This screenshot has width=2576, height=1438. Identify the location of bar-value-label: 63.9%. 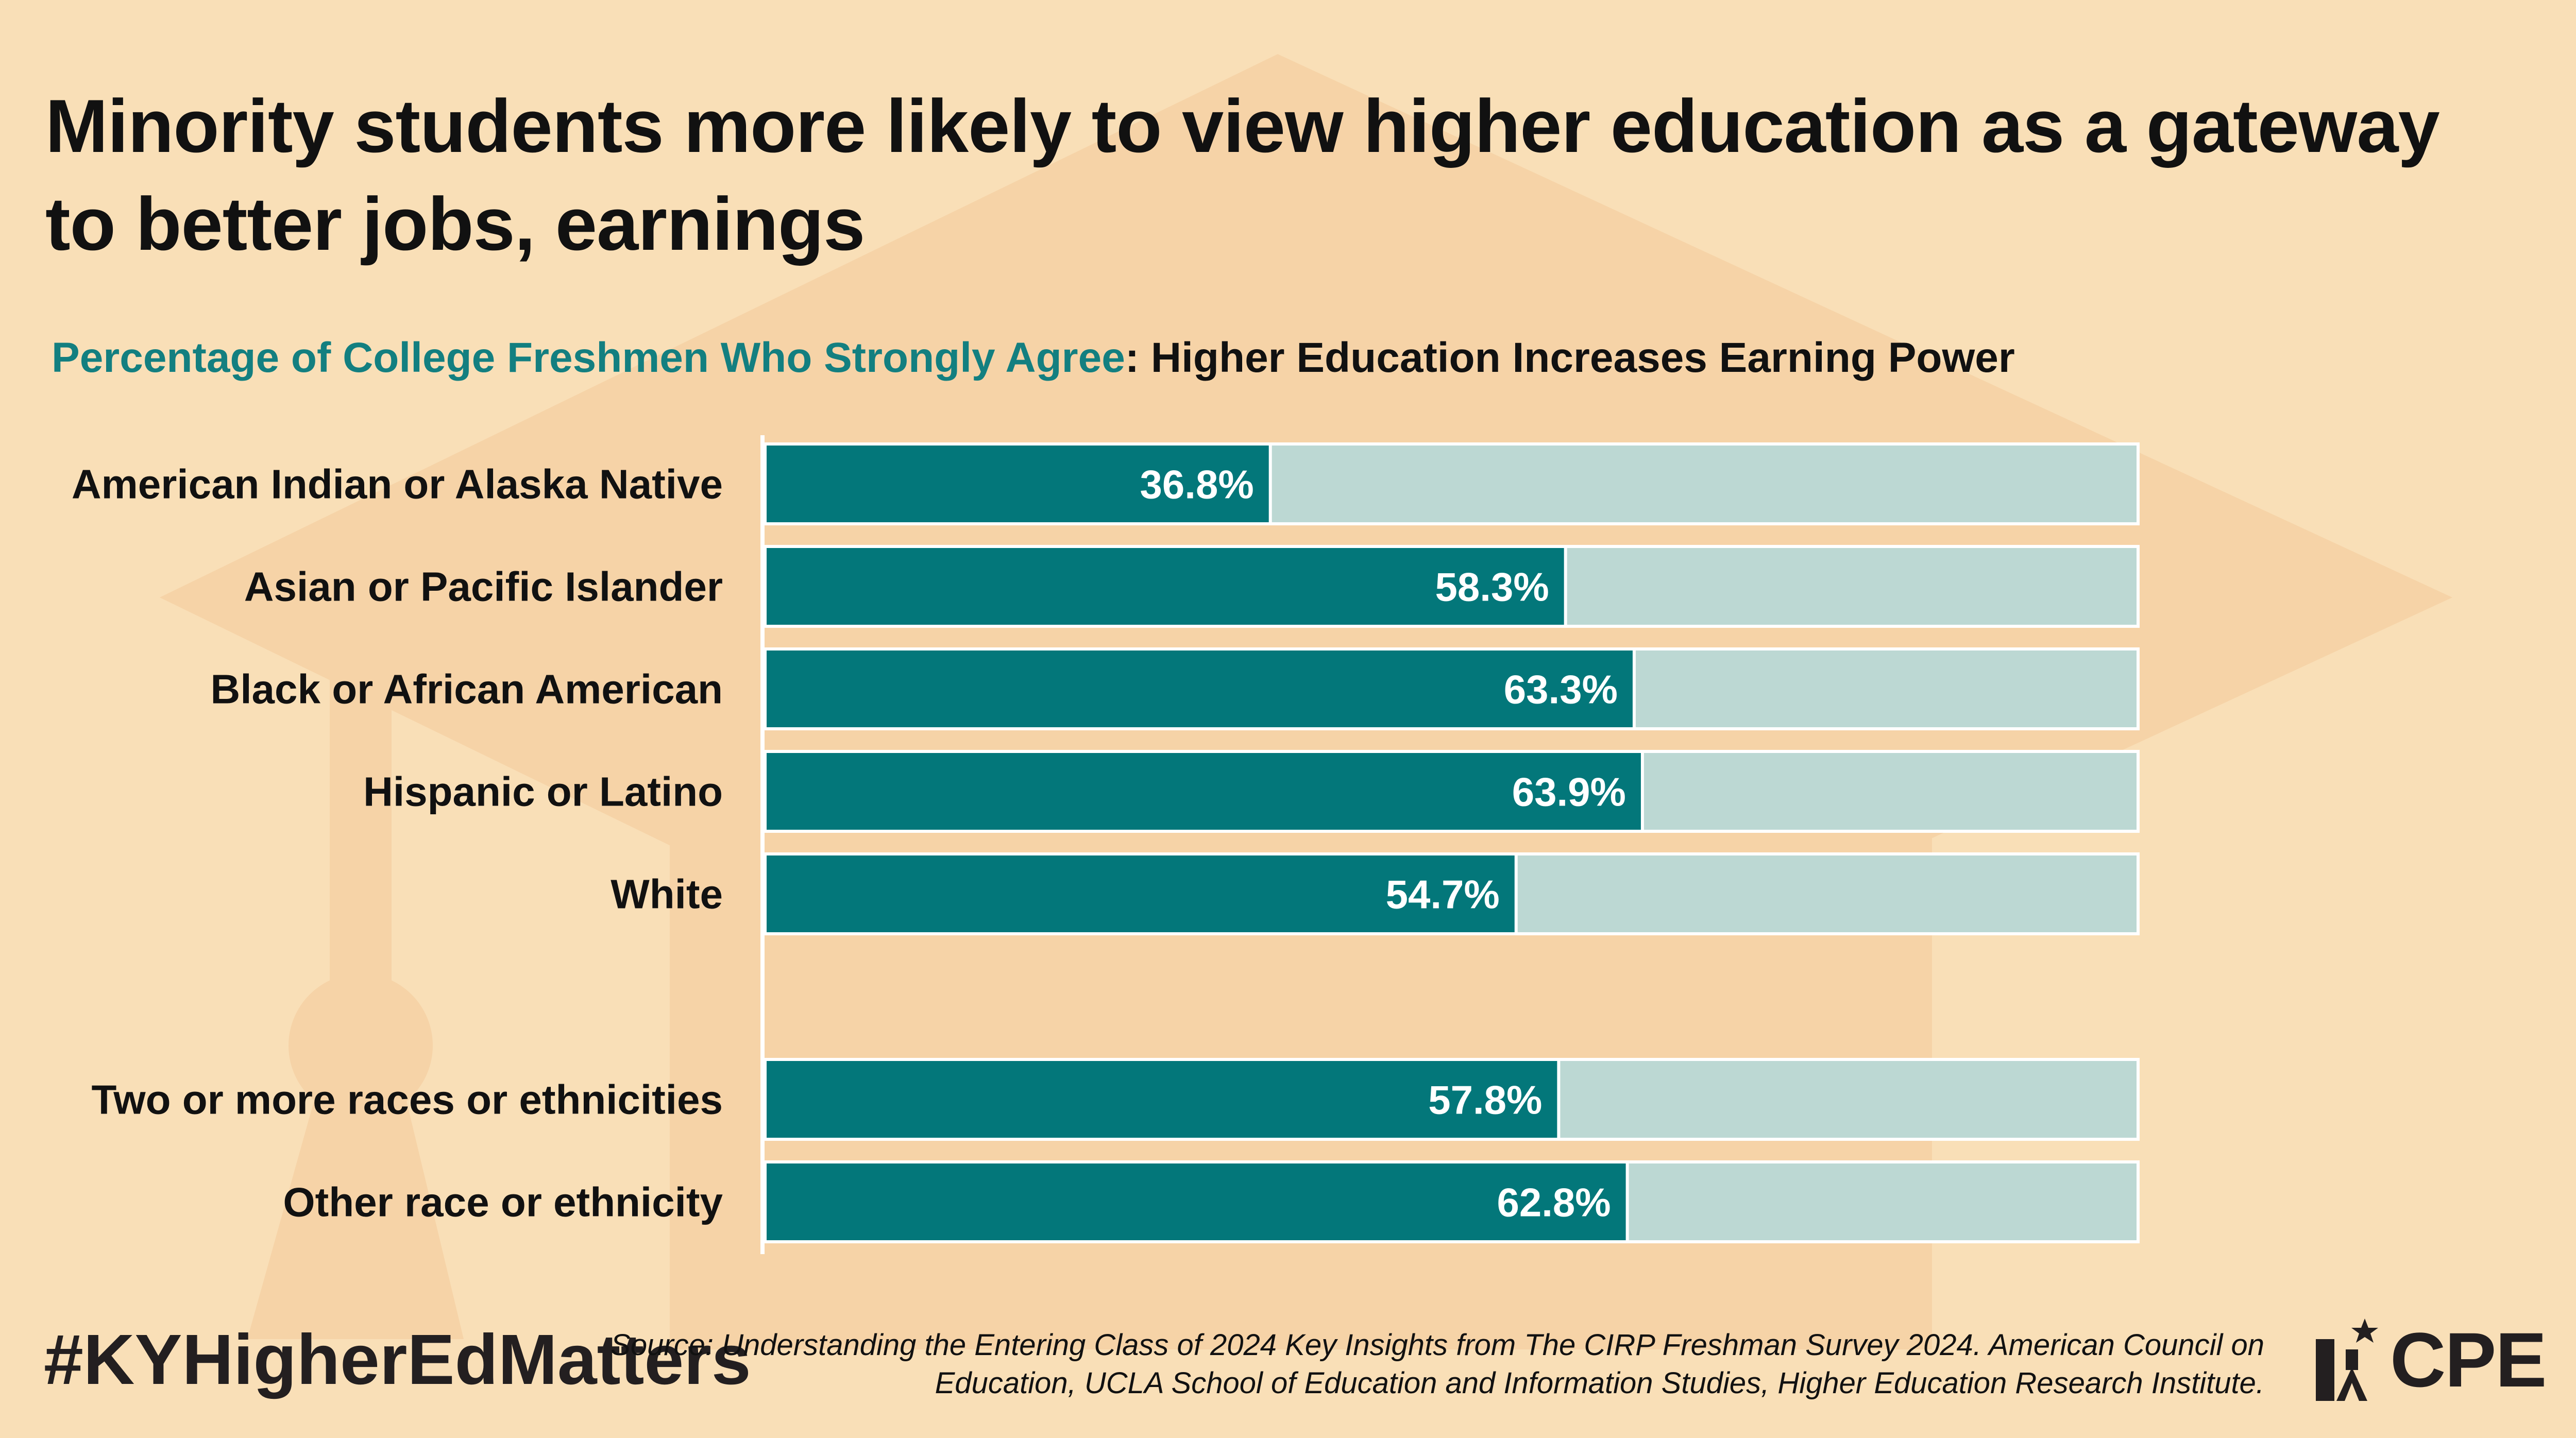
(1569, 792).